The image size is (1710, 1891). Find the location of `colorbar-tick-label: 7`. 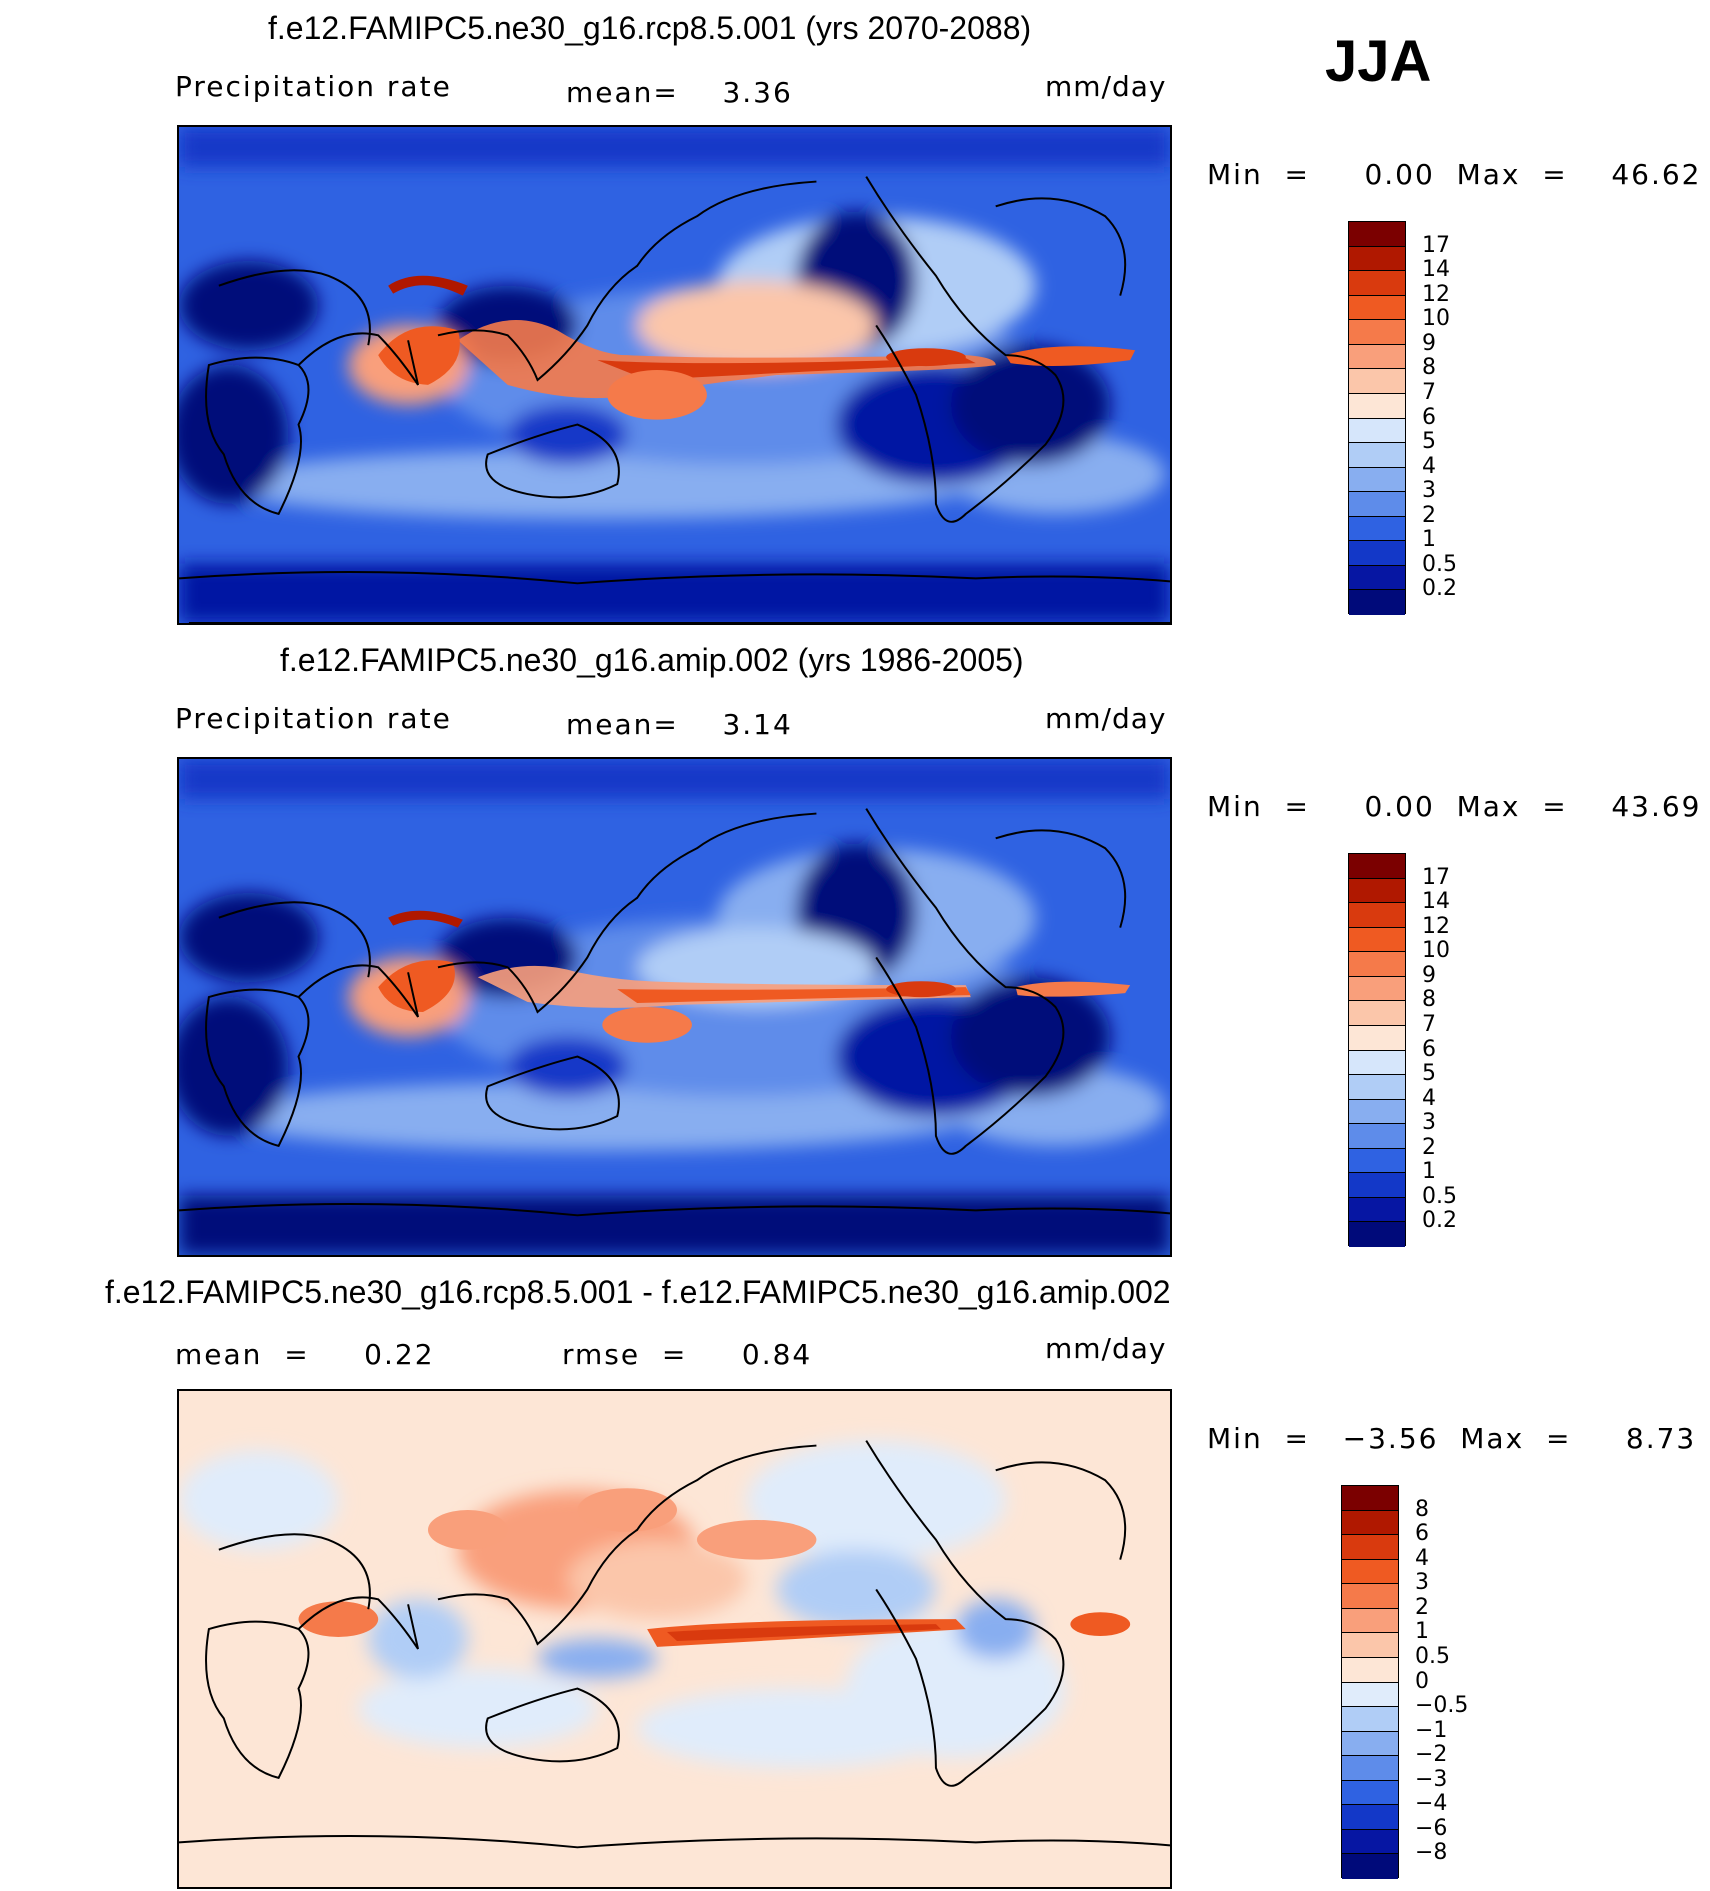

colorbar-tick-label: 7 is located at coordinates (1429, 392).